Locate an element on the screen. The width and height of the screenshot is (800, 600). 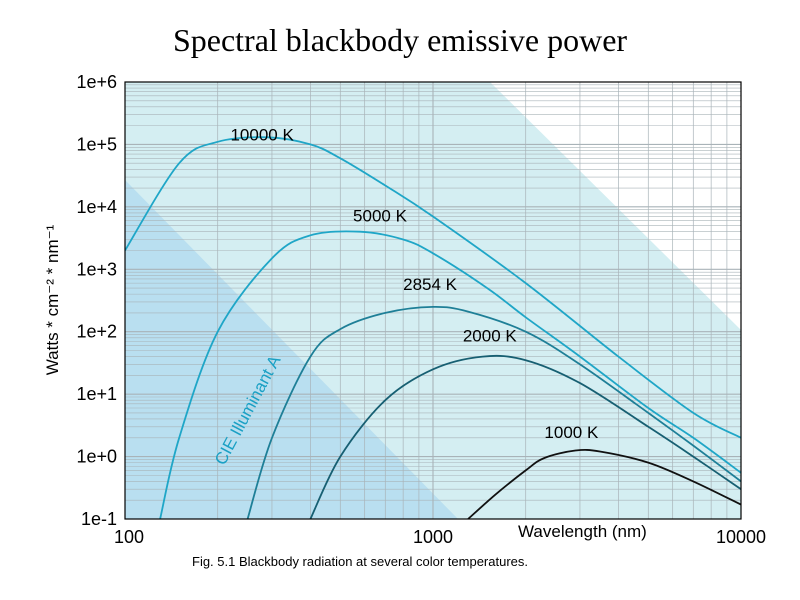
x-tick-label: 10000 is located at coordinates (741, 537).